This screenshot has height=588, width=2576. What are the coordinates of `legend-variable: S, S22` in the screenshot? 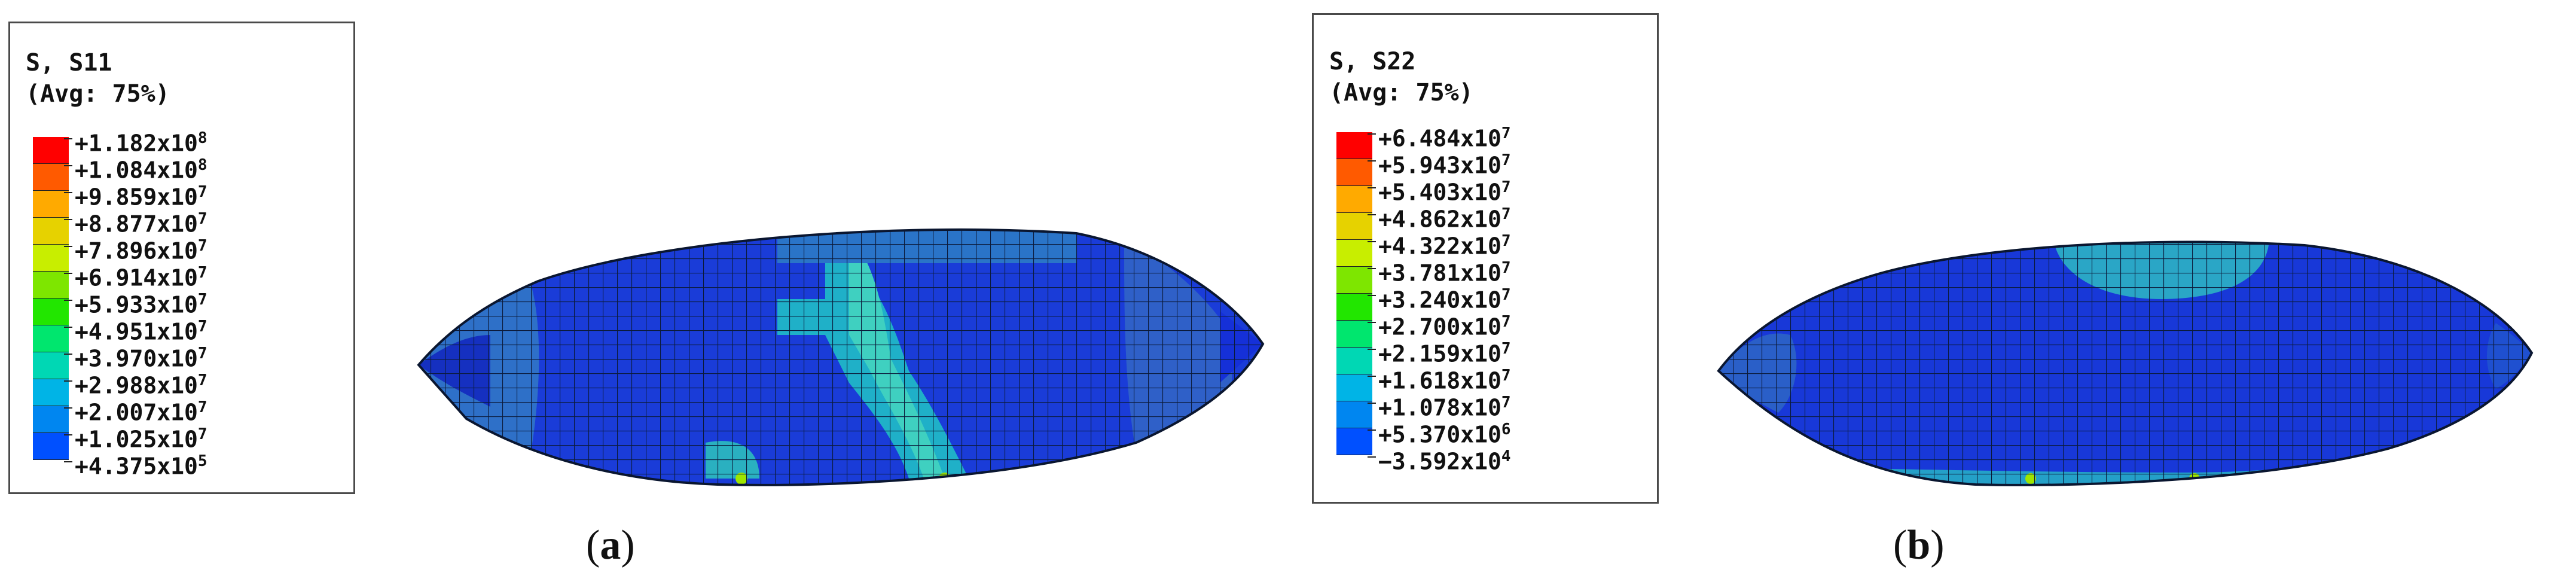 It's located at (1372, 61).